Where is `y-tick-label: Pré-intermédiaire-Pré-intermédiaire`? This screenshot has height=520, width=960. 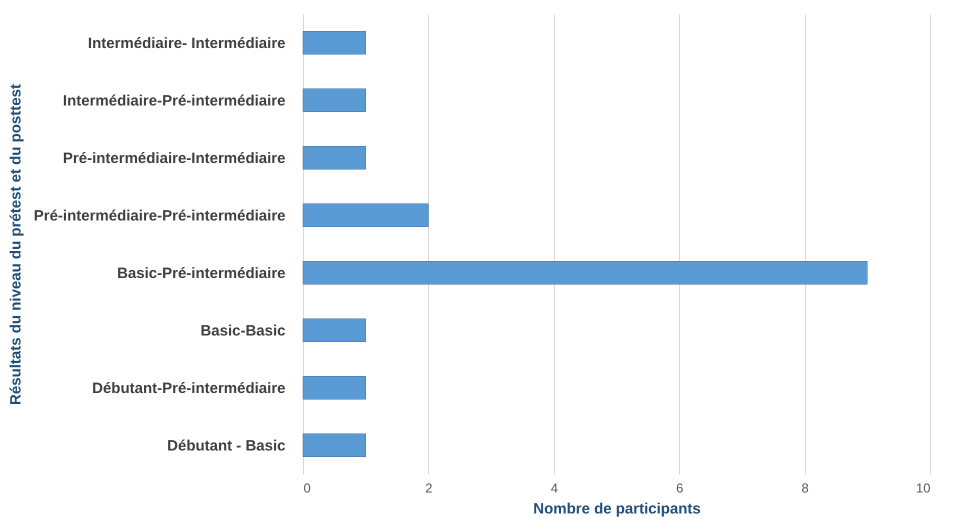
y-tick-label: Pré-intermédiaire-Pré-intermédiaire is located at coordinates (160, 215).